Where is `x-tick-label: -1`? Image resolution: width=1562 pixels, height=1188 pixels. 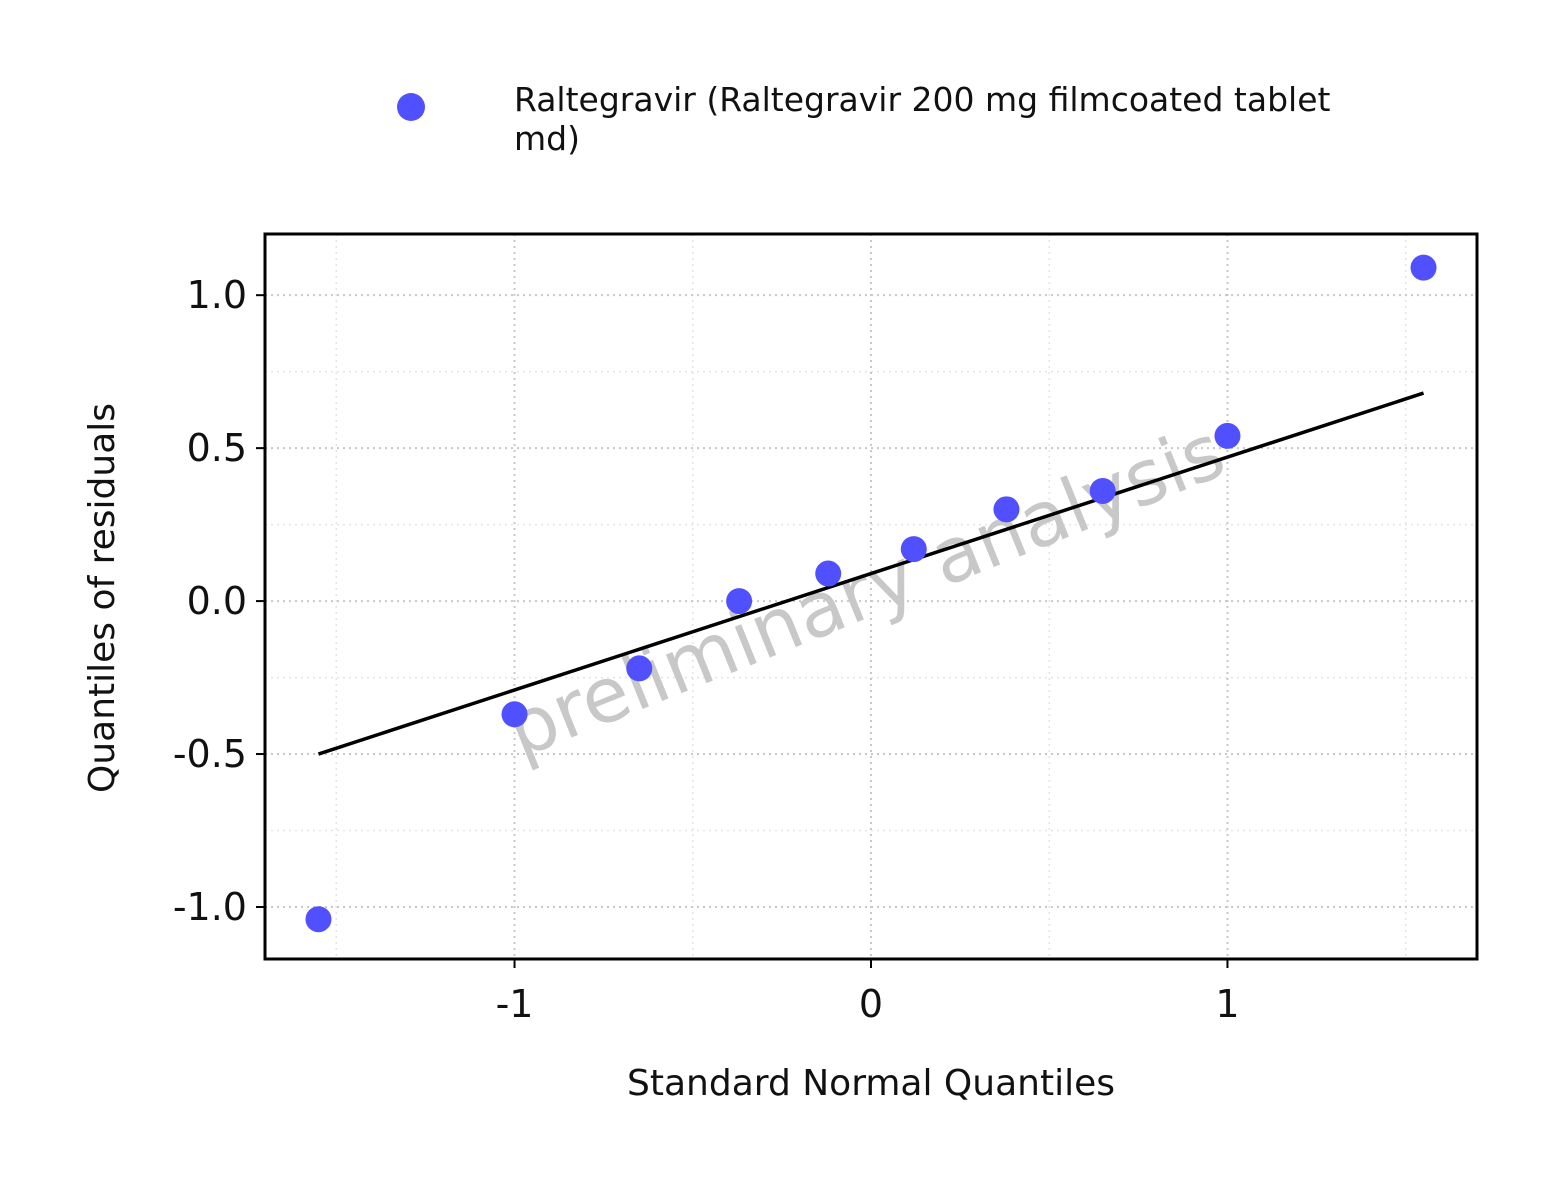
x-tick-label: -1 is located at coordinates (515, 1004).